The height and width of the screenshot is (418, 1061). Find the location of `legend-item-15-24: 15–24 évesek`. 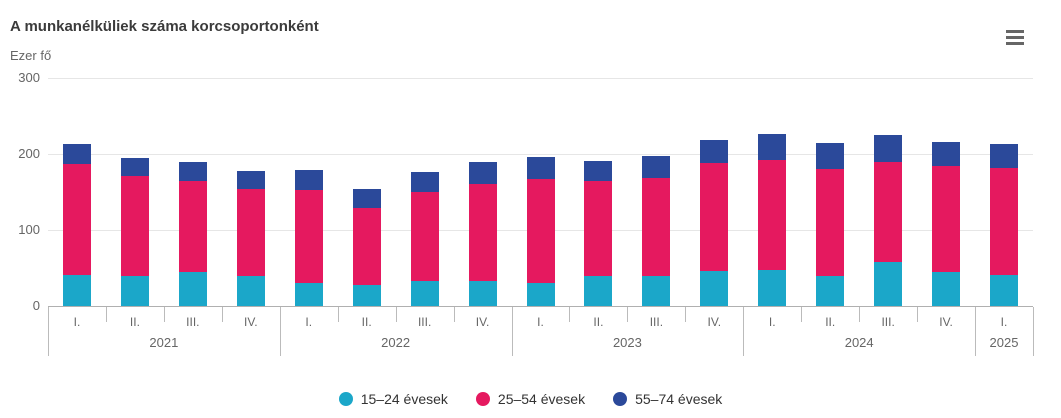

legend-item-15-24: 15–24 évesek is located at coordinates (393, 399).